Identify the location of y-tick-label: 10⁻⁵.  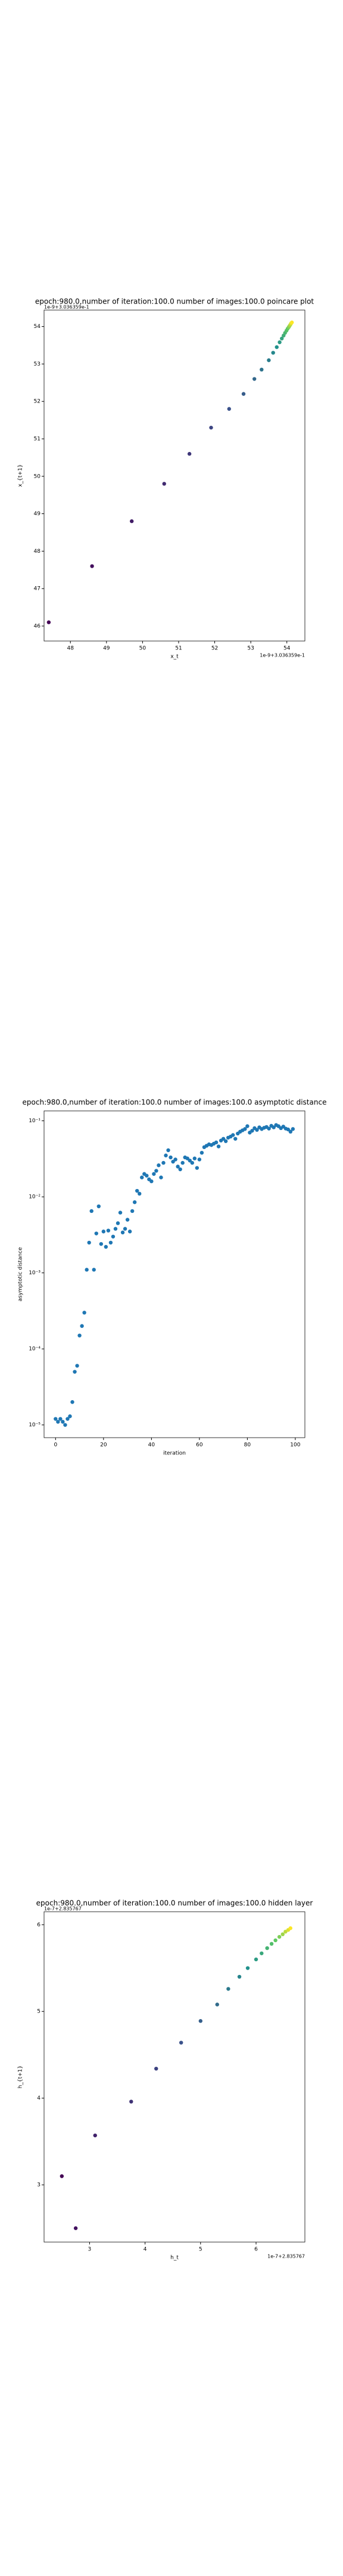
(35, 1425).